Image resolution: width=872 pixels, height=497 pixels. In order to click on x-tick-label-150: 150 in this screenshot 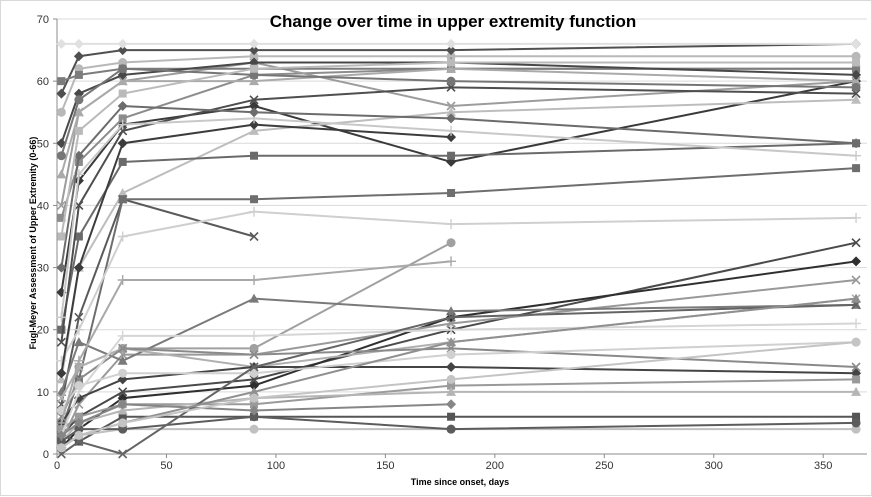, I will do `click(385, 466)`.